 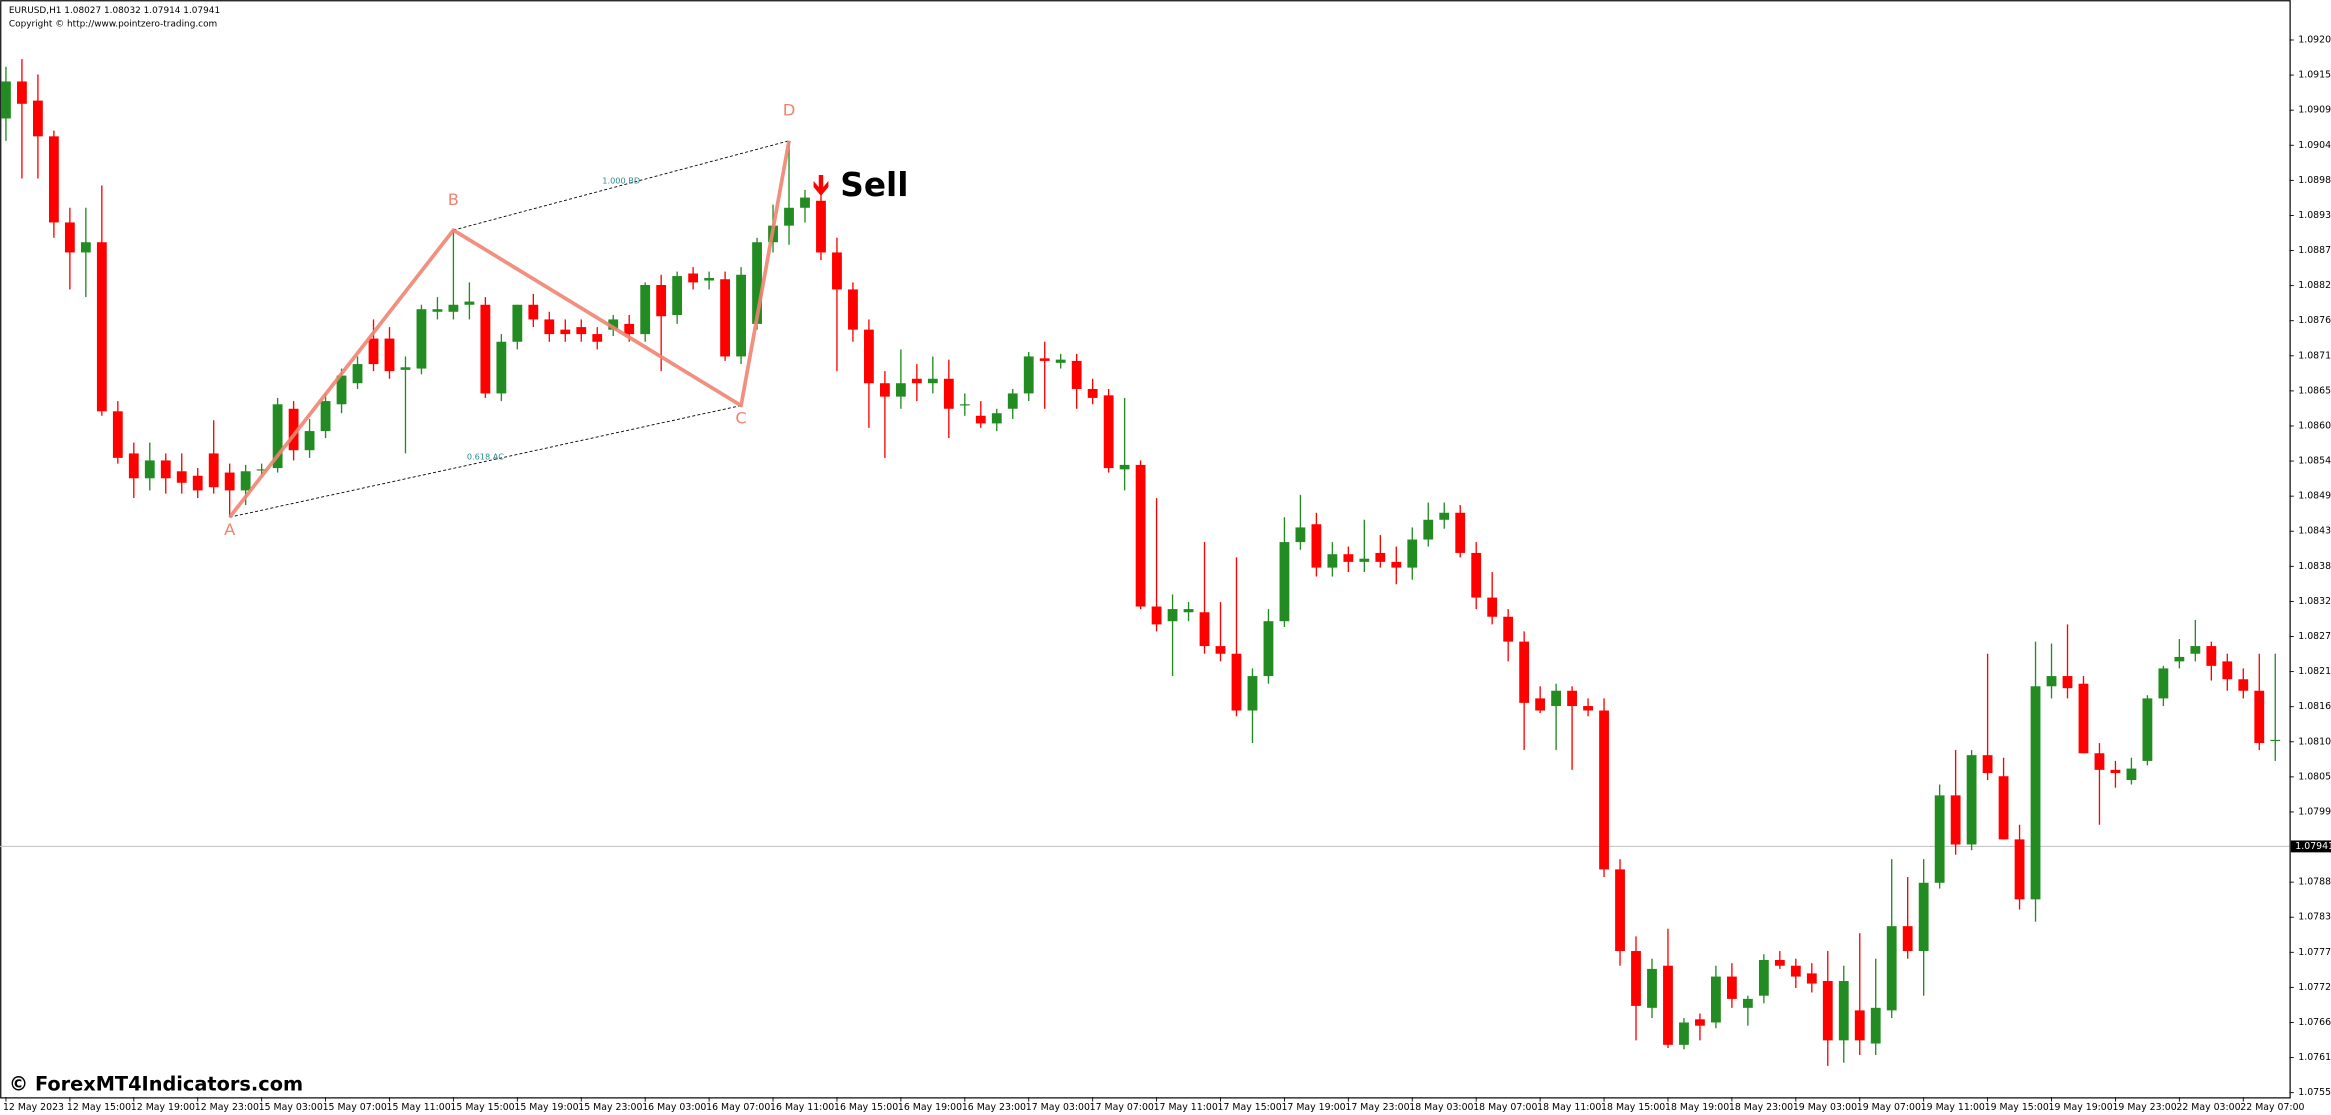 I want to click on x-tick-label: 17 May 19:00, so click(x=1313, y=1107).